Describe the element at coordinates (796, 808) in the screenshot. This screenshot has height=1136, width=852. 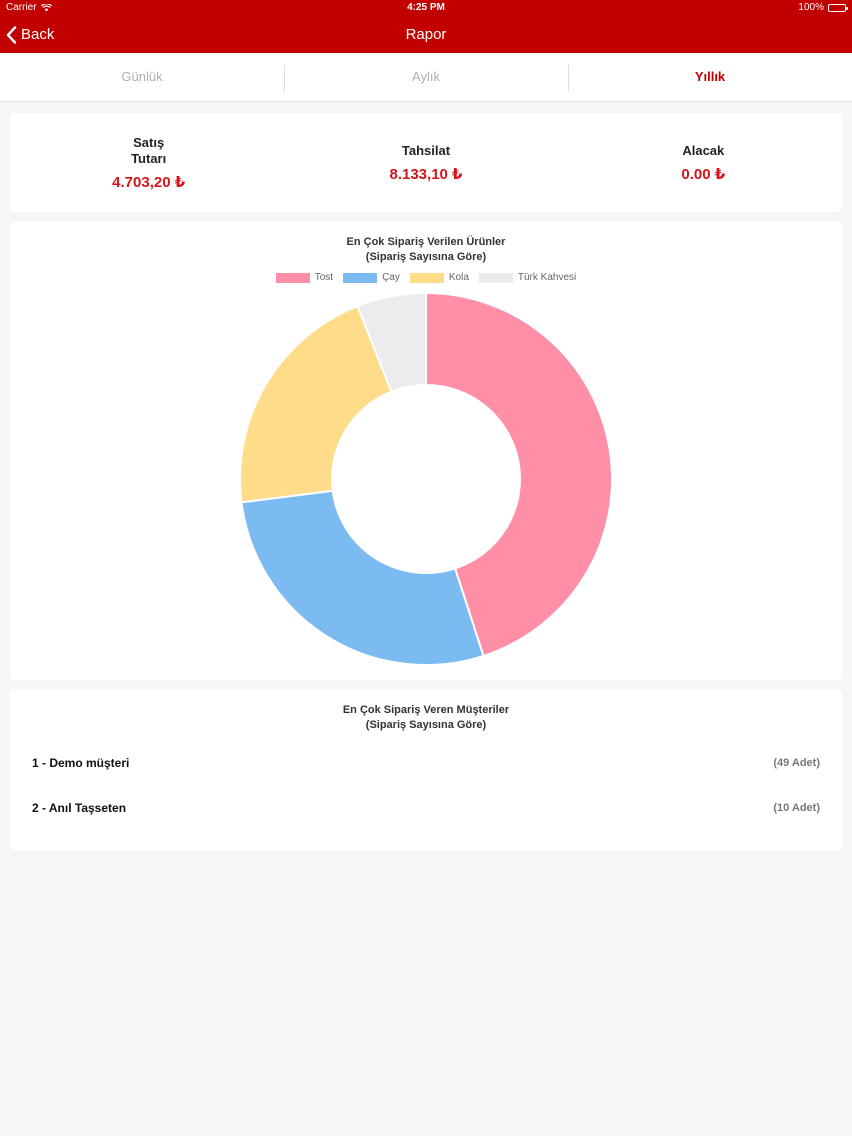
I see `customer-order-count: (10 Adet)` at that location.